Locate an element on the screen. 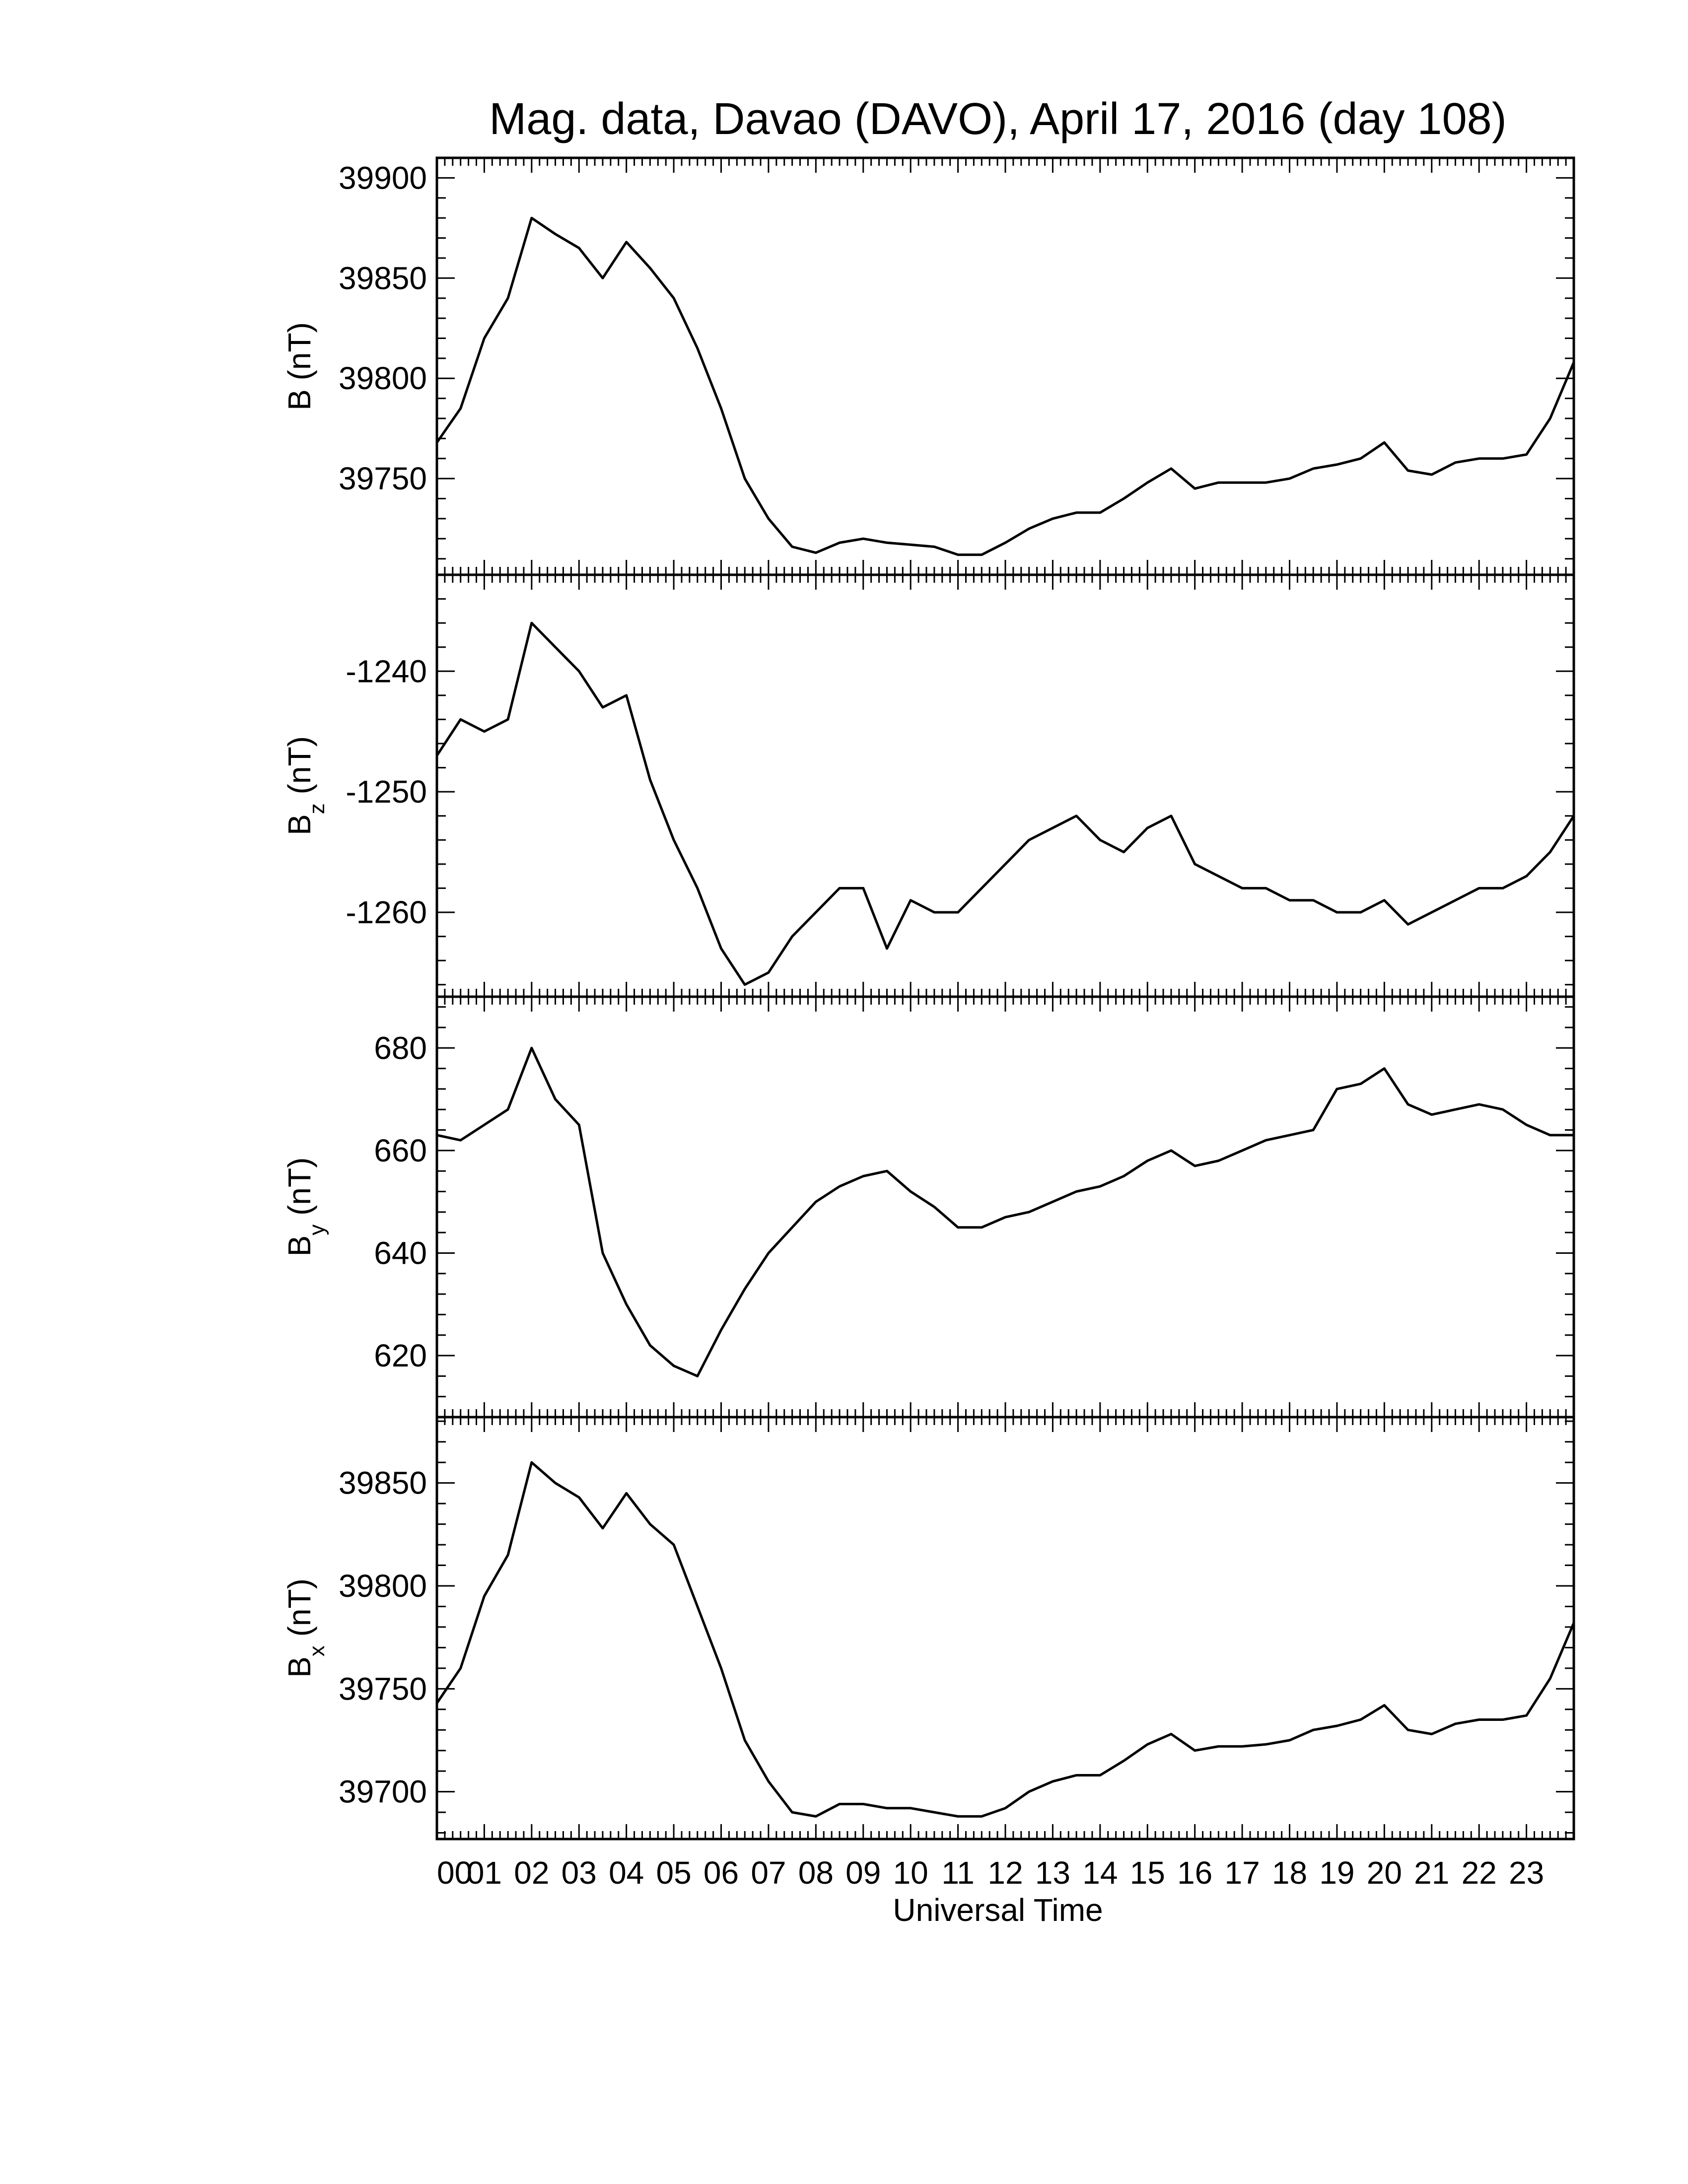  x-tick-label: 14 is located at coordinates (1100, 1873).